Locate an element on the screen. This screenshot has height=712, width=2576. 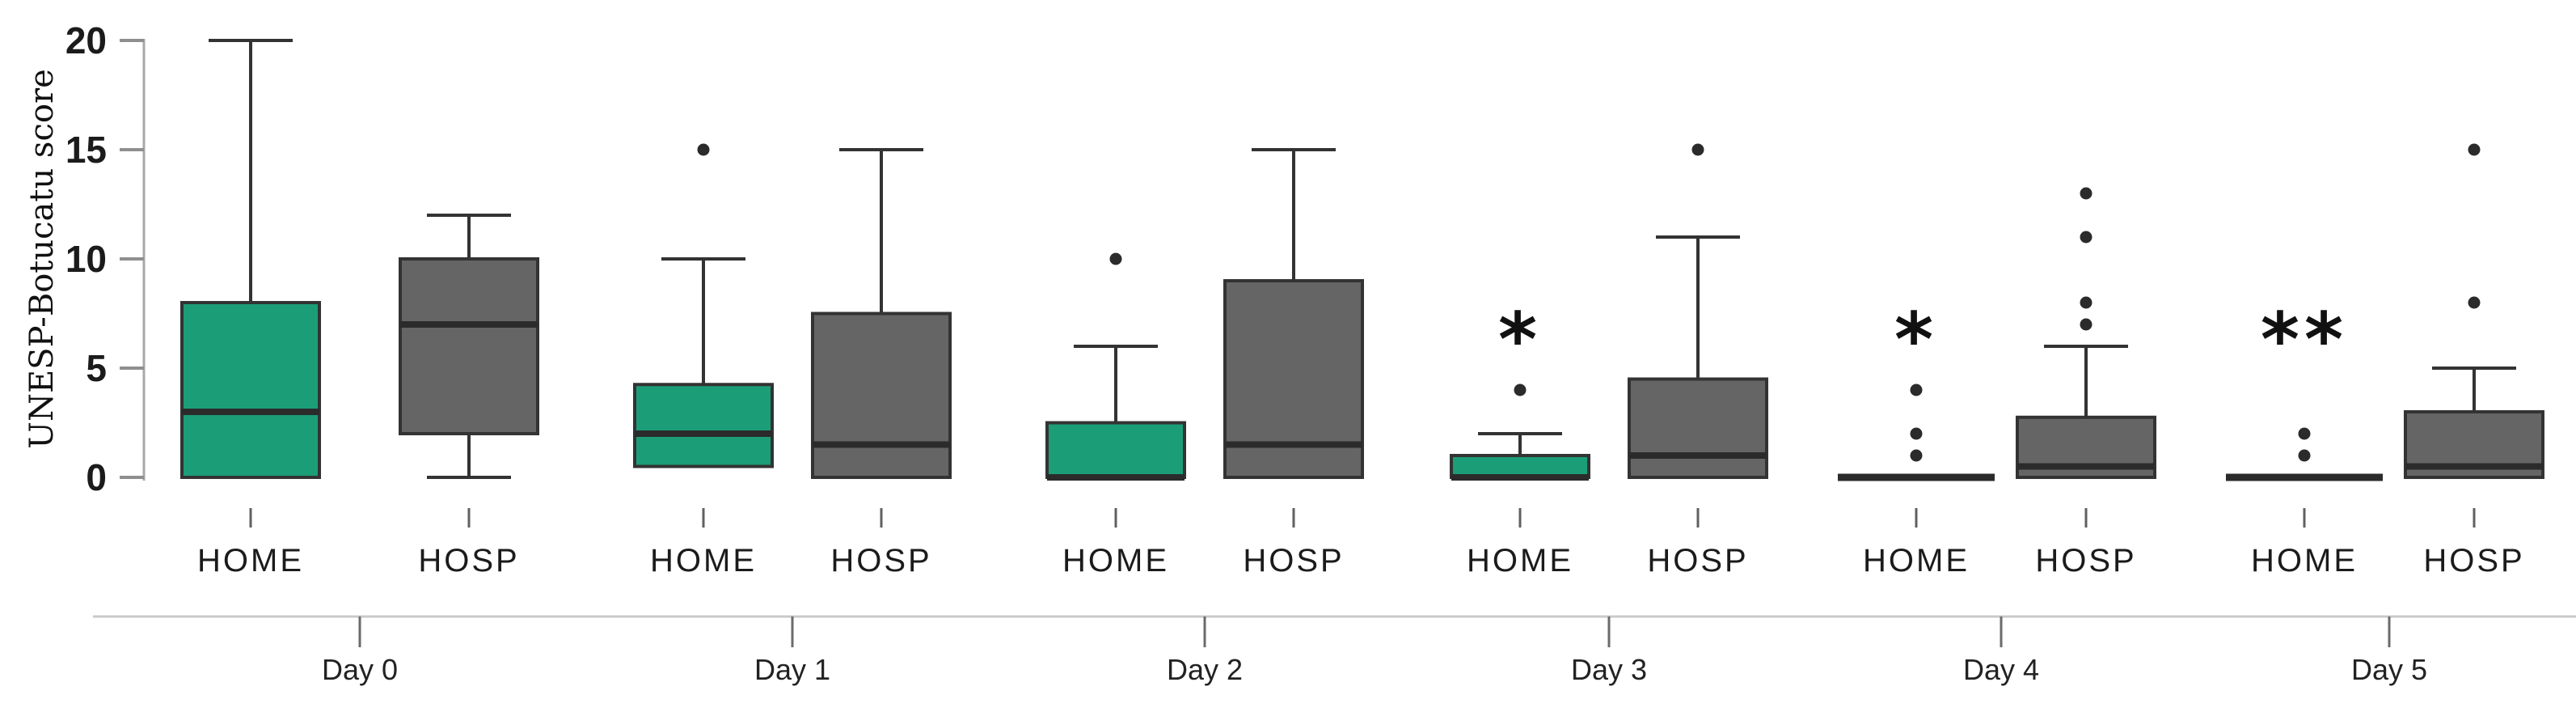
box-group-day5-home: ** HOME is located at coordinates (2304, 437).